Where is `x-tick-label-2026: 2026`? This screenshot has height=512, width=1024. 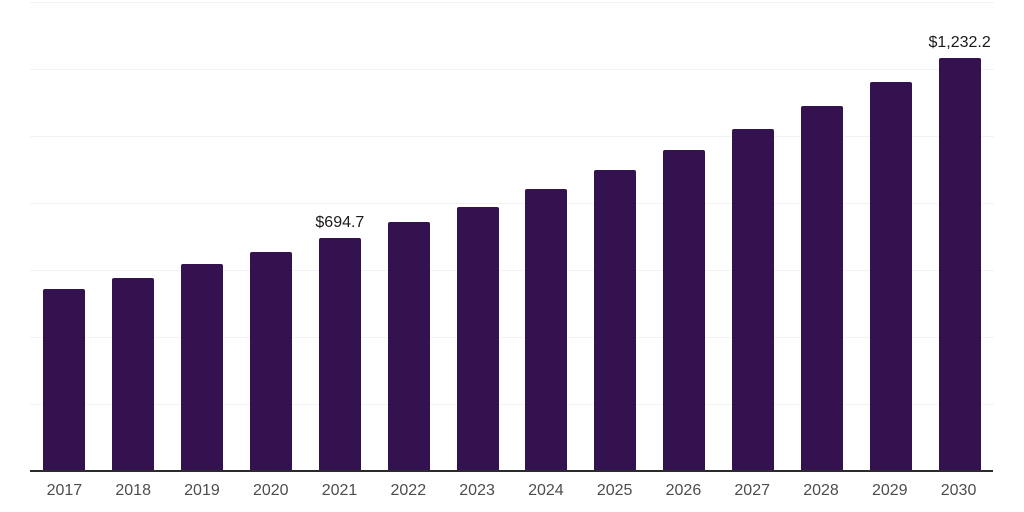
x-tick-label-2026: 2026 is located at coordinates (683, 490).